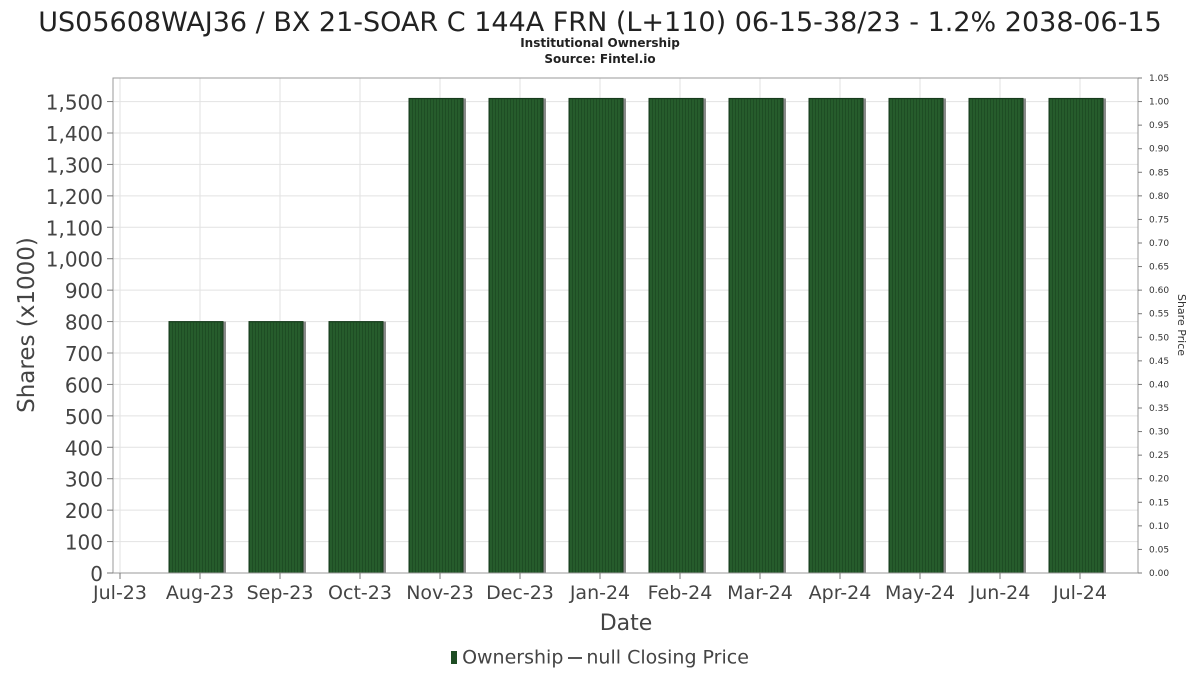 Image resolution: width=1200 pixels, height=675 pixels. What do you see at coordinates (1159, 456) in the screenshot?
I see `y2-tick-label: 0.25` at bounding box center [1159, 456].